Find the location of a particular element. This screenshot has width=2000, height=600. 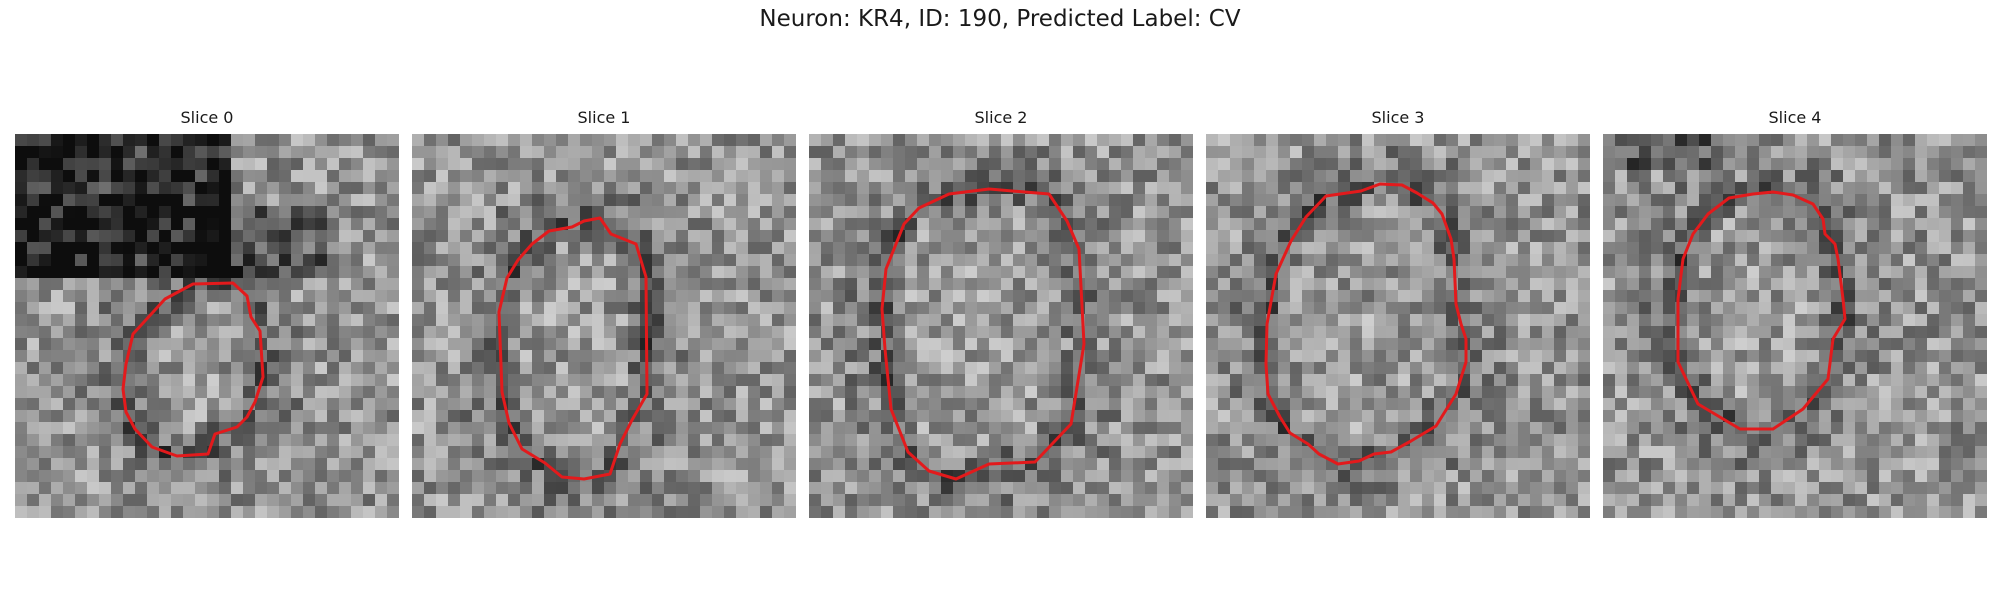

panel-title: Slice 2 is located at coordinates (1001, 117).